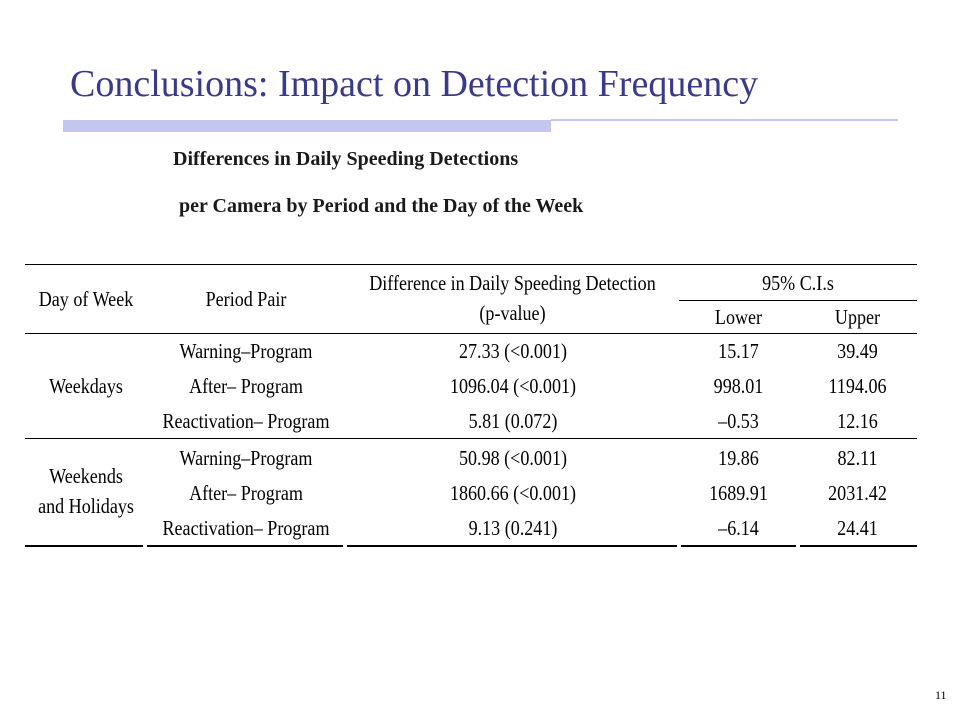 This screenshot has width=960, height=720. Describe the element at coordinates (86, 386) in the screenshot. I see `group-day-label: Weekdays` at that location.